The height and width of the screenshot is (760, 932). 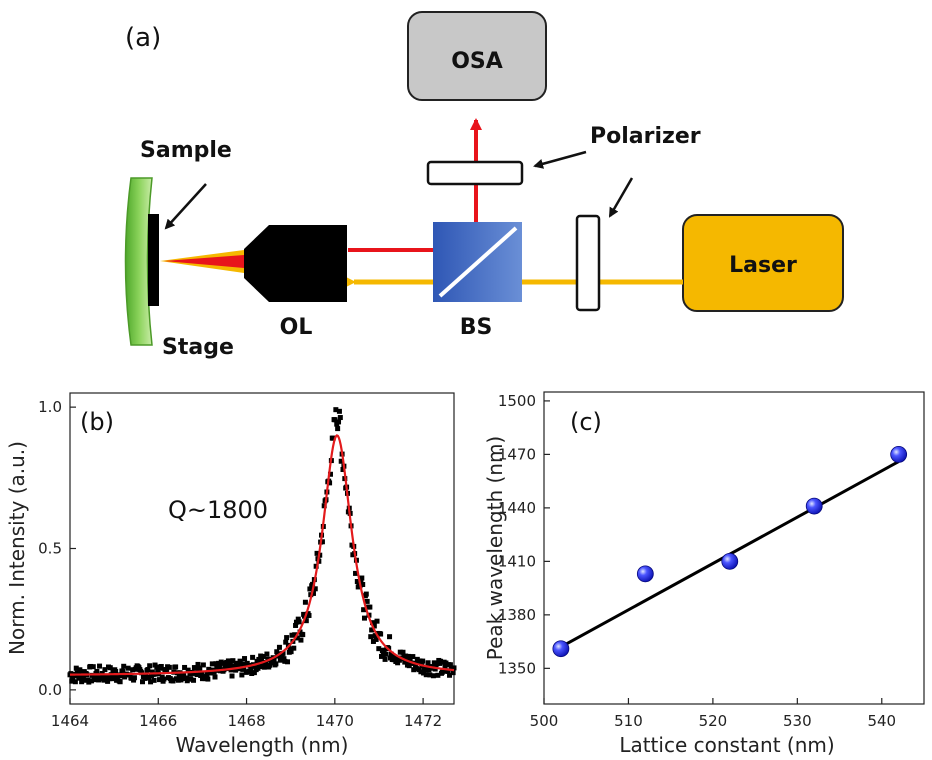 What do you see at coordinates (730, 551) in the screenshot?
I see `panel-c-points` at bounding box center [730, 551].